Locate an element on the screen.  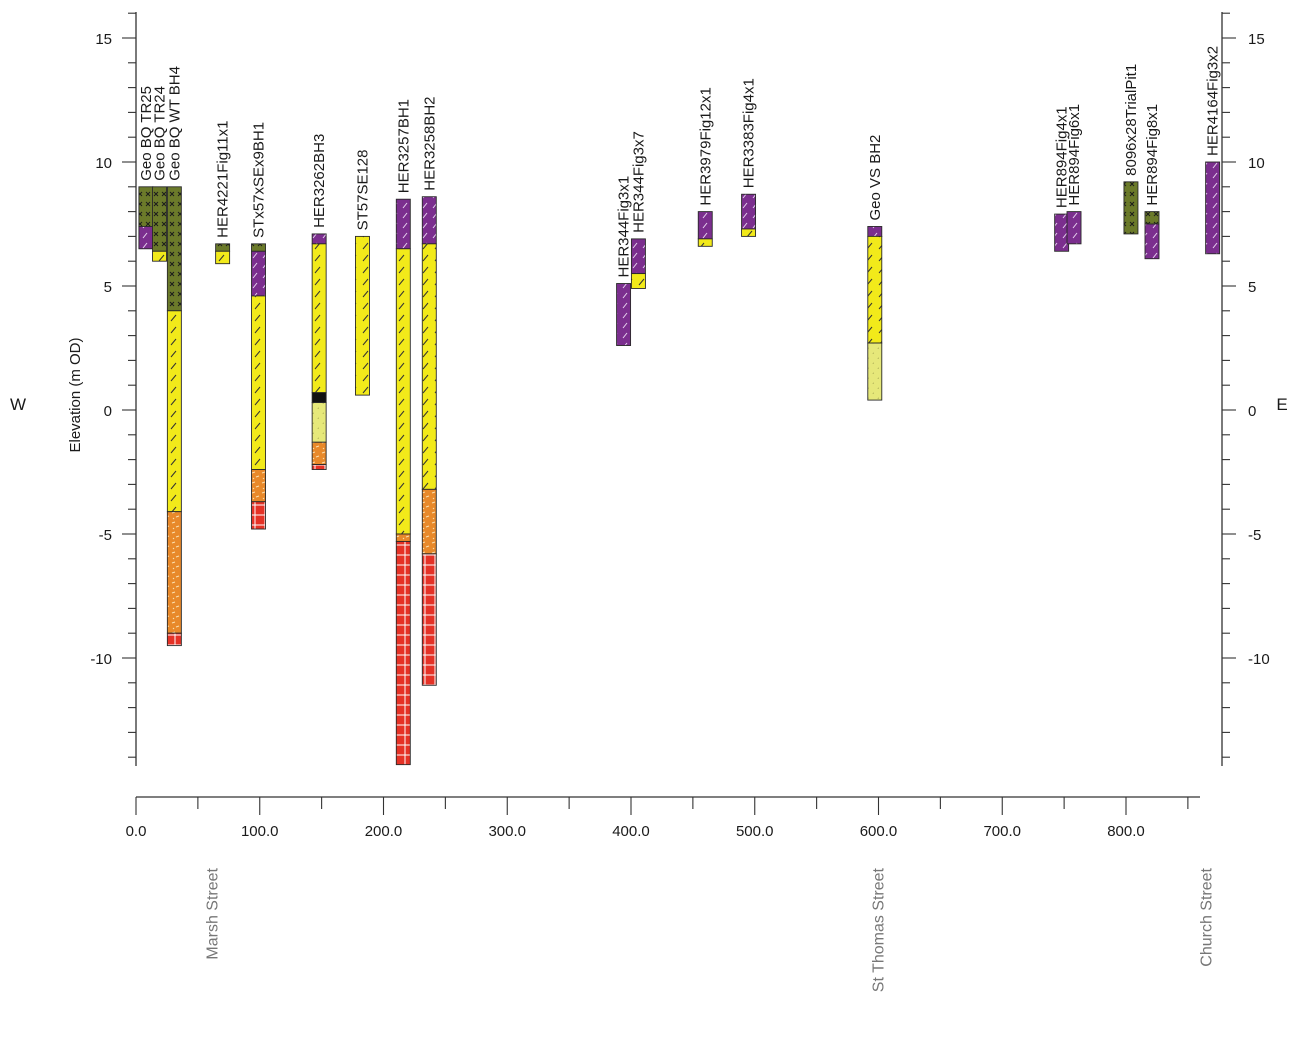
bottom-tick-label: 100.0 is located at coordinates (260, 831).